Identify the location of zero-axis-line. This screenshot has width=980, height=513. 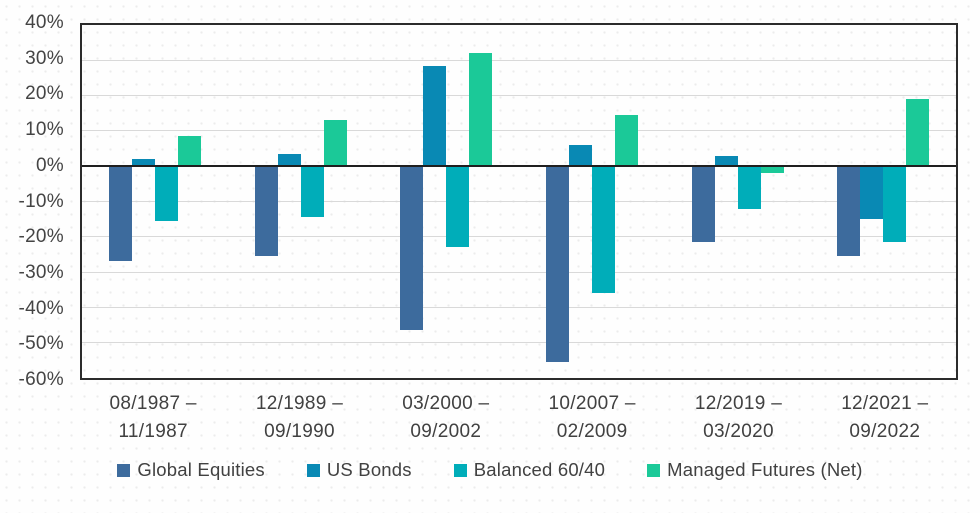
(519, 166).